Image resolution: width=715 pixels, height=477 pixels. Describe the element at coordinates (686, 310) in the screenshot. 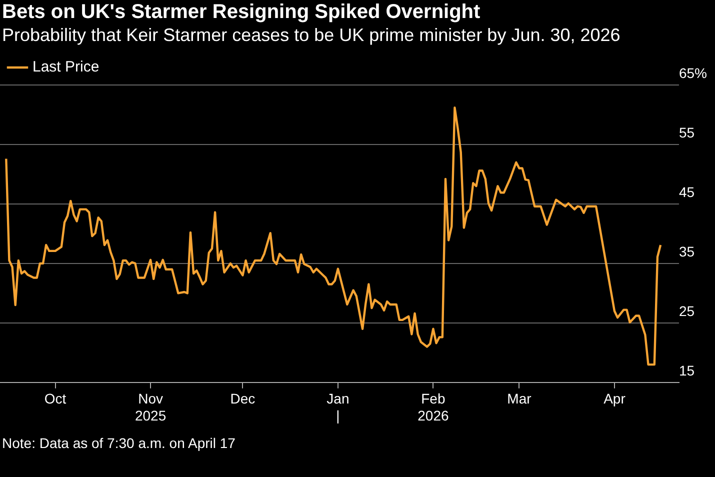

I see `y-tick-label: 25` at that location.